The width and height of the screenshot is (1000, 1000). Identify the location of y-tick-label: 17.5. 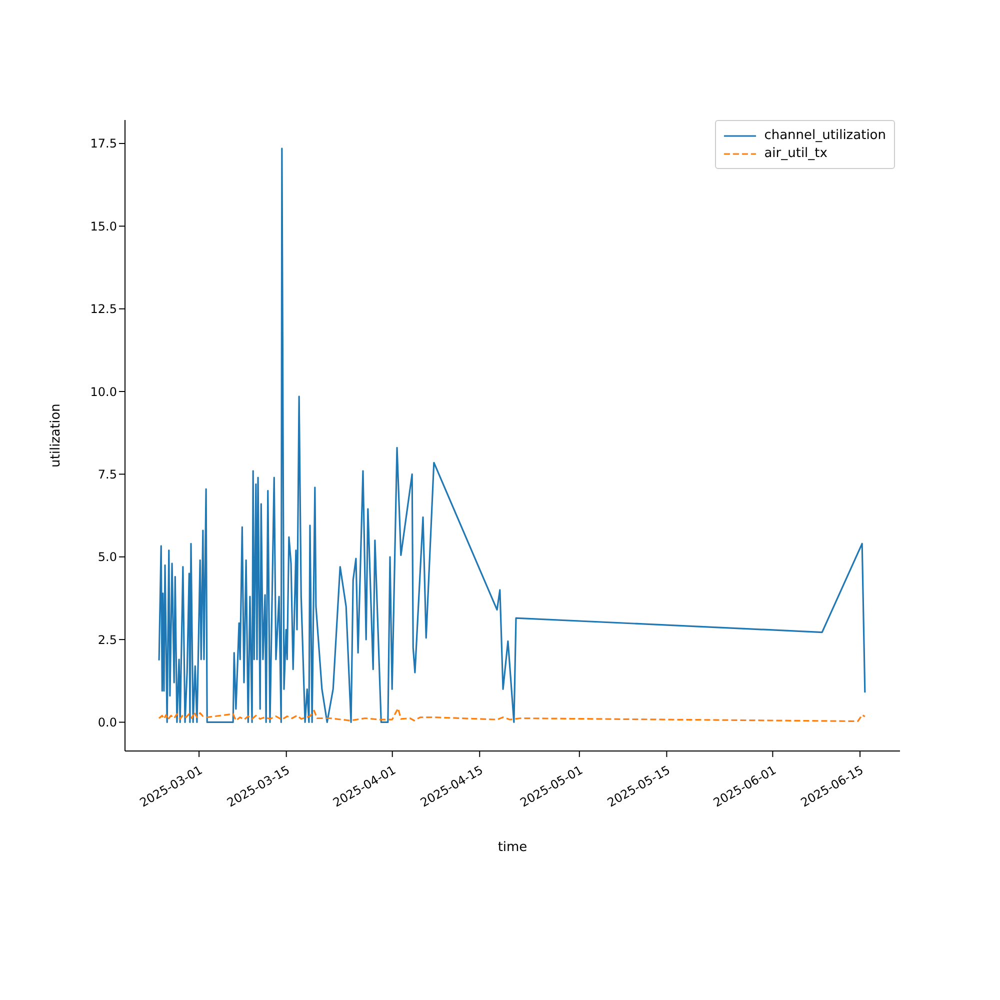
(103, 143).